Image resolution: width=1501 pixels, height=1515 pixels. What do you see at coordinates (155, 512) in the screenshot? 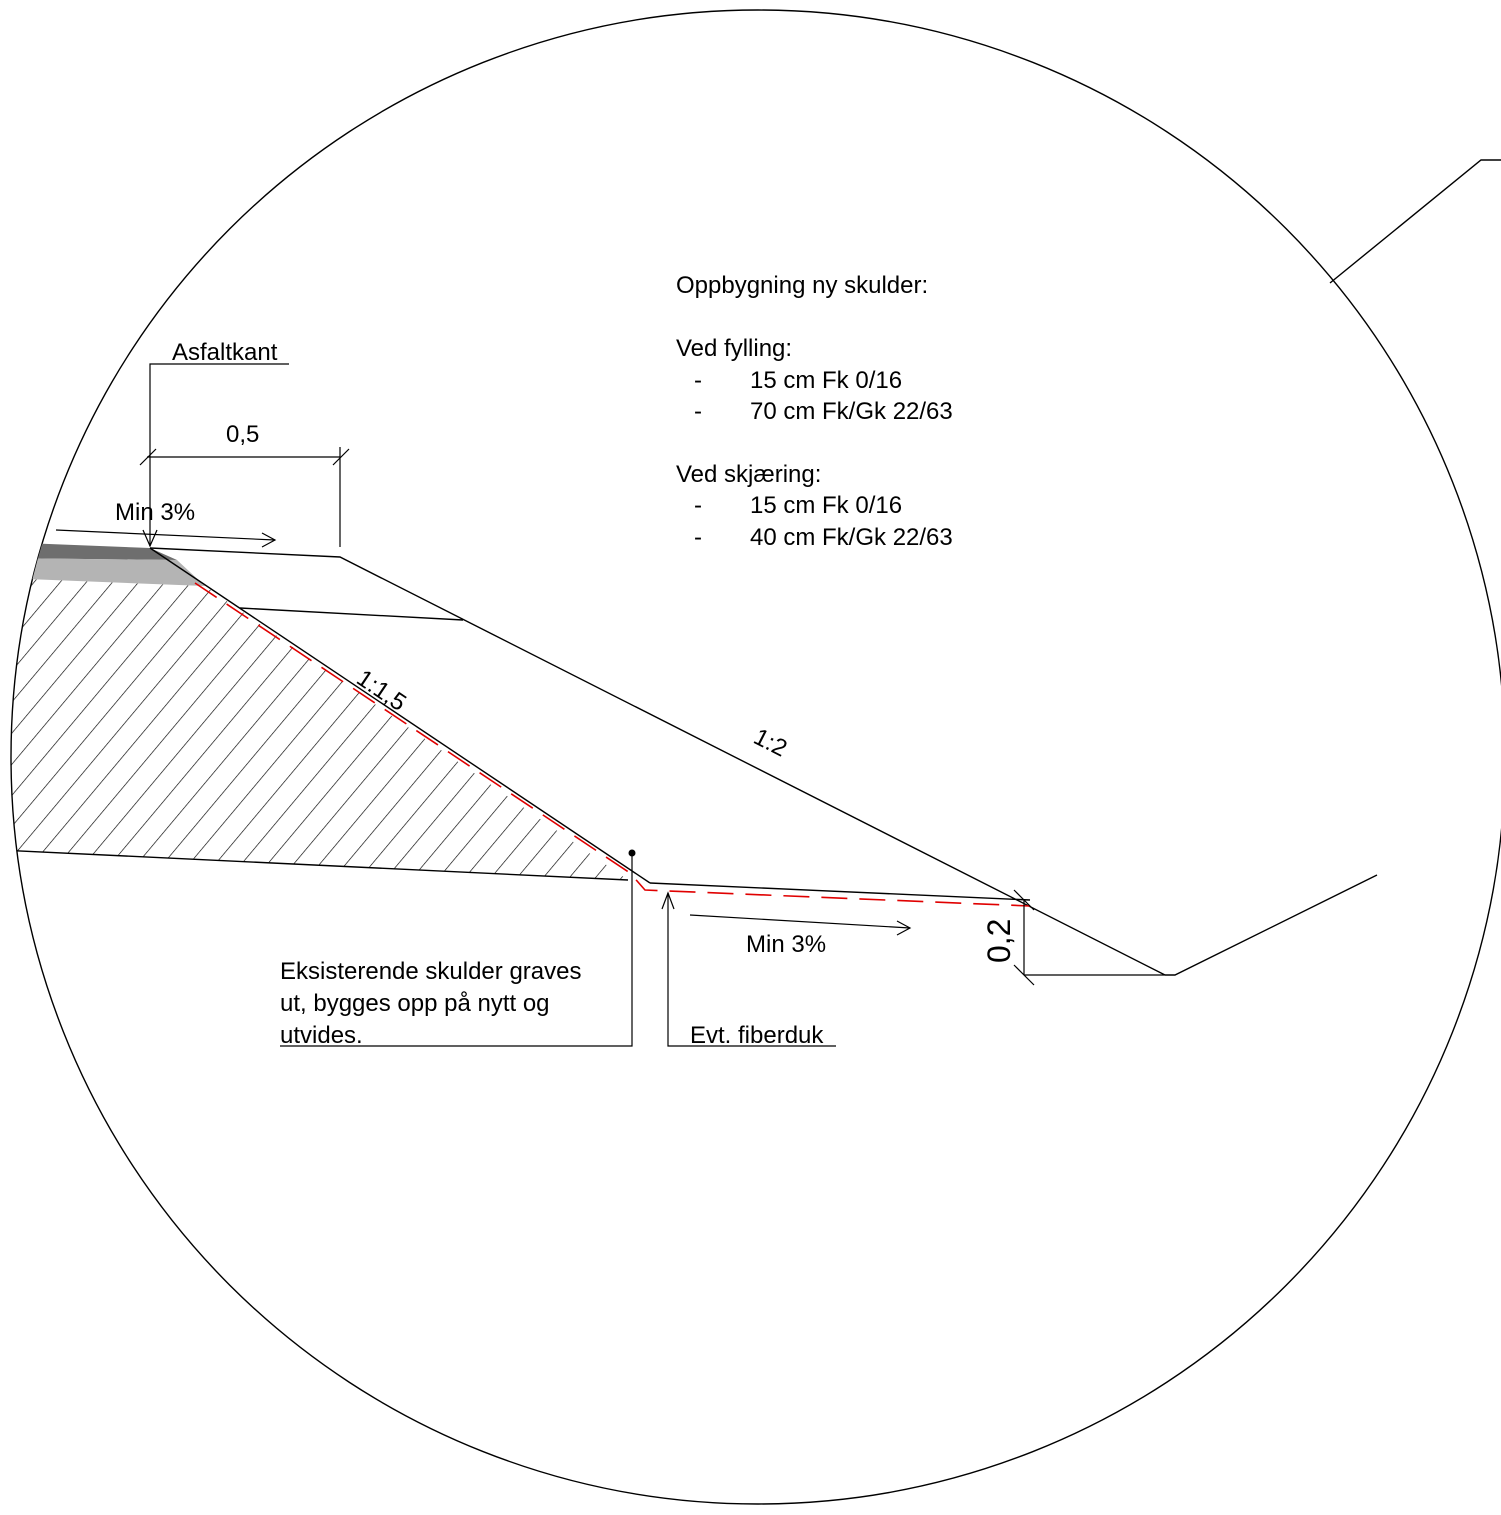
I see `slope-top-label: Min 3%` at bounding box center [155, 512].